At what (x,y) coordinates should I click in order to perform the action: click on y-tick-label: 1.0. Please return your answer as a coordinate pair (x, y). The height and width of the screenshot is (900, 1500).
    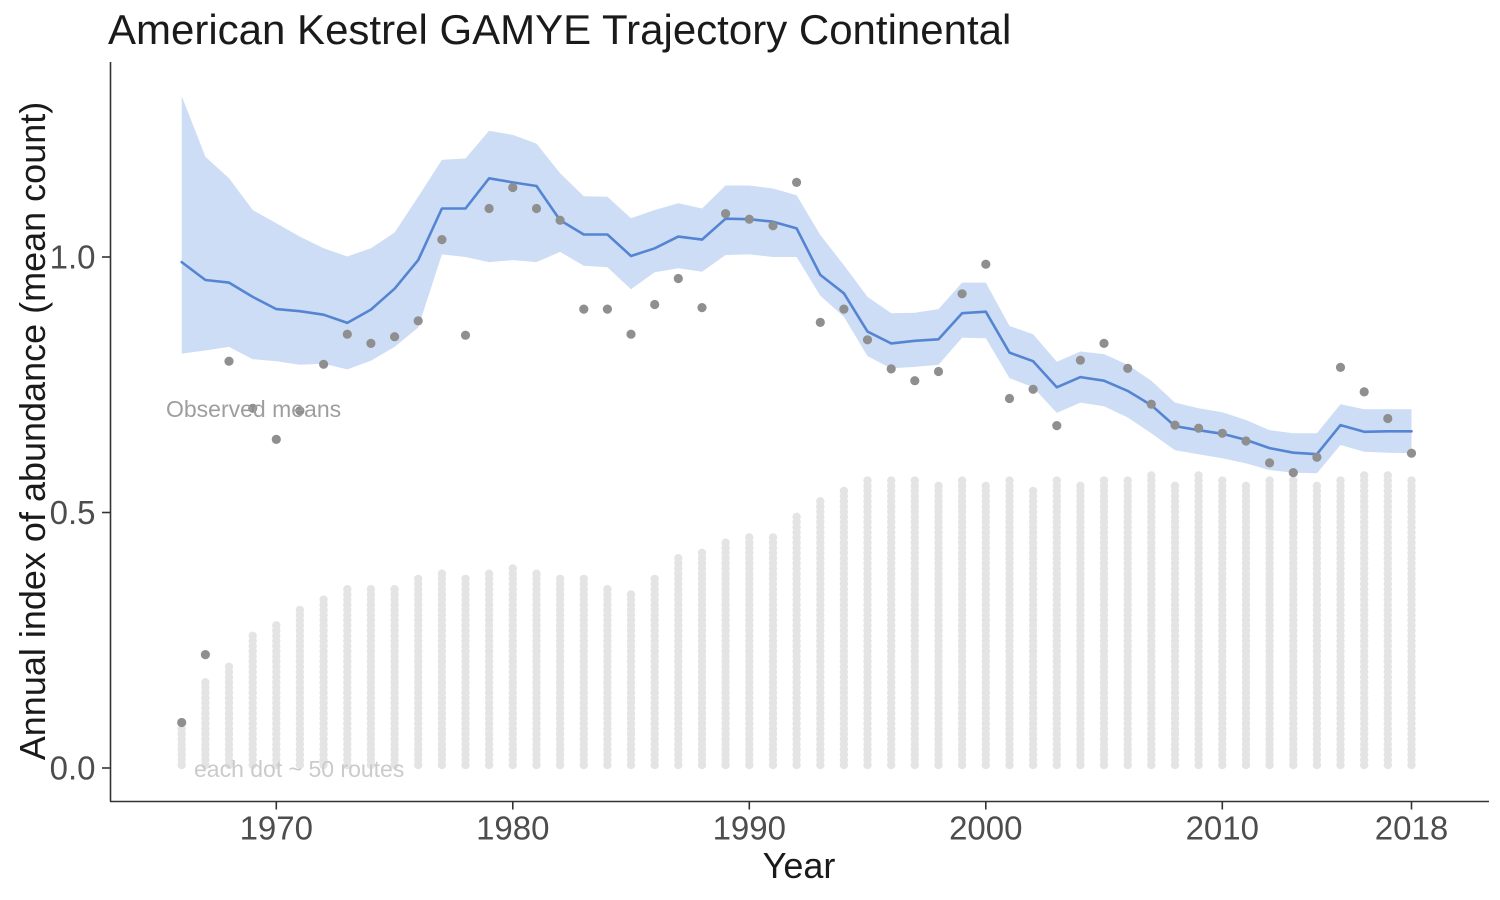
    Looking at the image, I should click on (73, 257).